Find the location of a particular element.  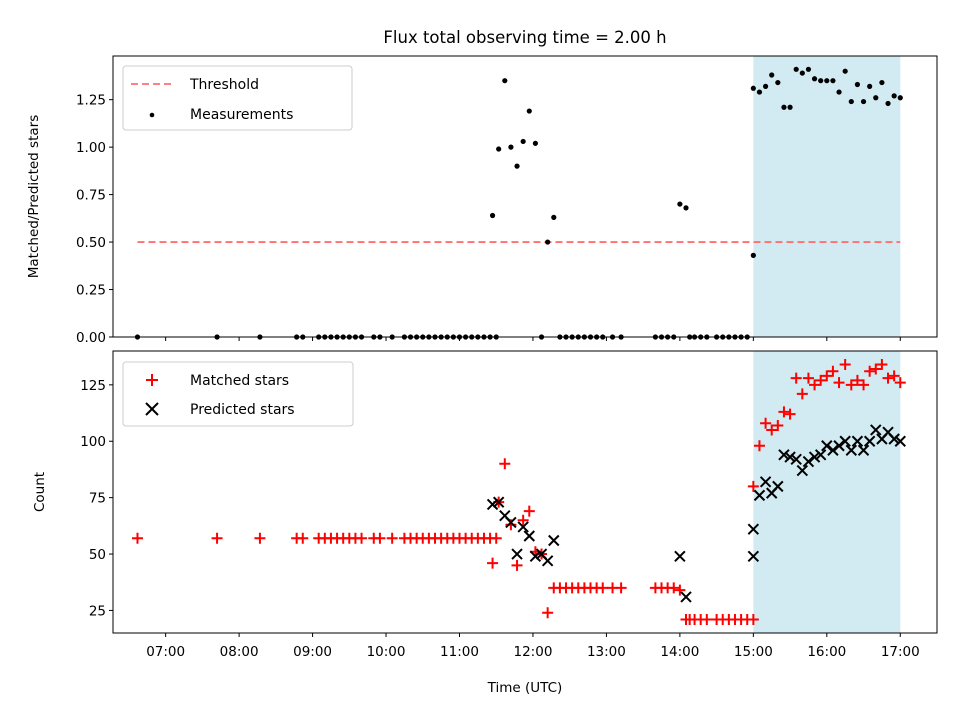

bottom-y-ticks: 25 50 75 100 125 is located at coordinates (96, 498).